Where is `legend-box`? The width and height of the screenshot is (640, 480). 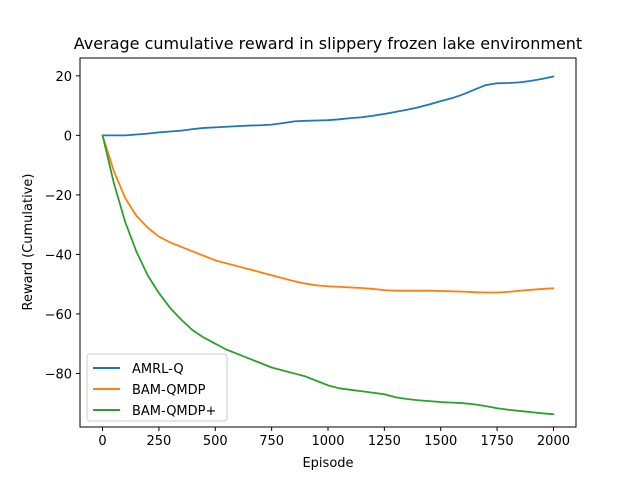
legend-box is located at coordinates (157, 387).